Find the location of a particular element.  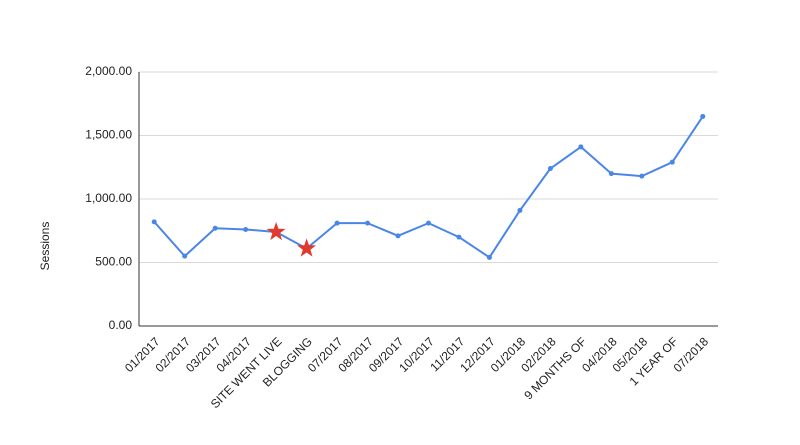

y-tick-label: 1,000.00 is located at coordinates (108, 198).